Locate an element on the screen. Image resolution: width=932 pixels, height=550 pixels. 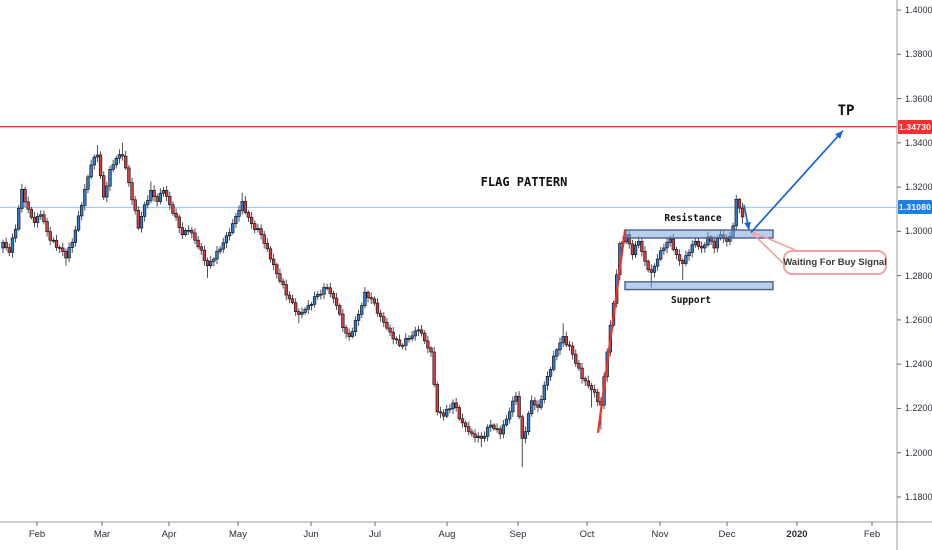
buy-signal-callout: Waiting For Buy Signal is located at coordinates (835, 262).